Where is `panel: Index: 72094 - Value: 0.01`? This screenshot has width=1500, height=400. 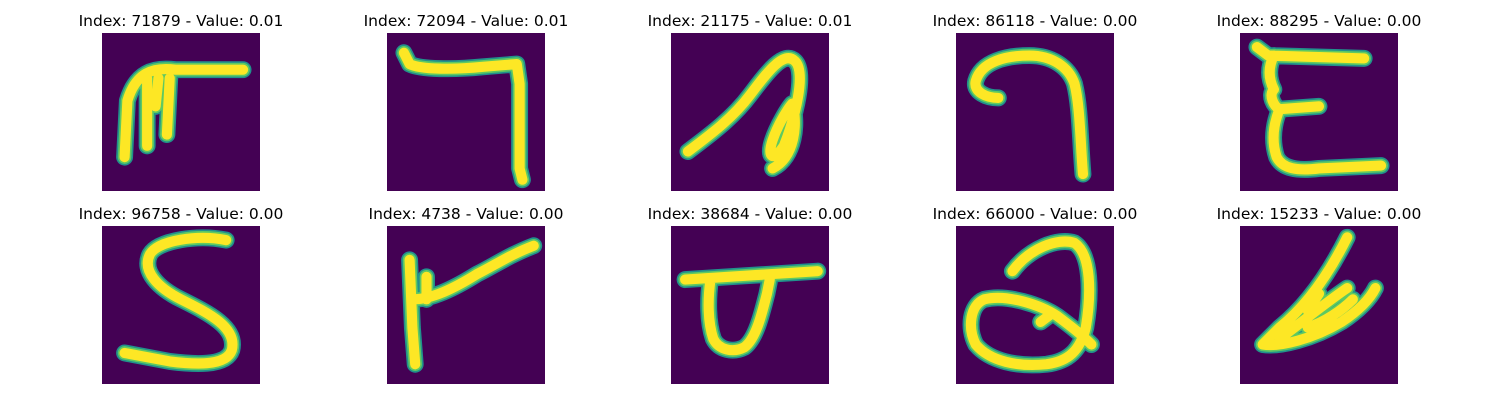
panel: Index: 72094 - Value: 0.01 is located at coordinates (466, 105).